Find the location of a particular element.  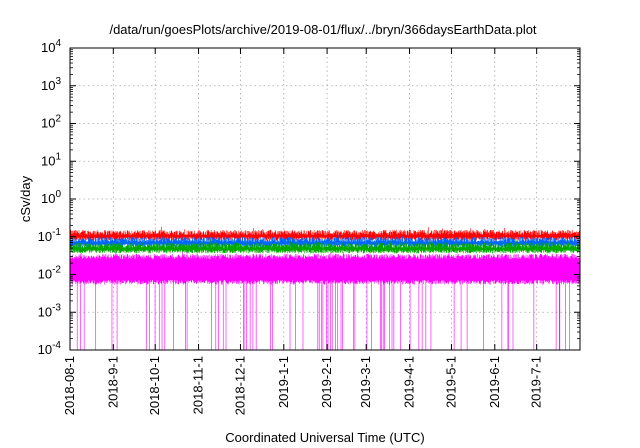

x-tick-label: 2019-3-1 is located at coordinates (365, 382).